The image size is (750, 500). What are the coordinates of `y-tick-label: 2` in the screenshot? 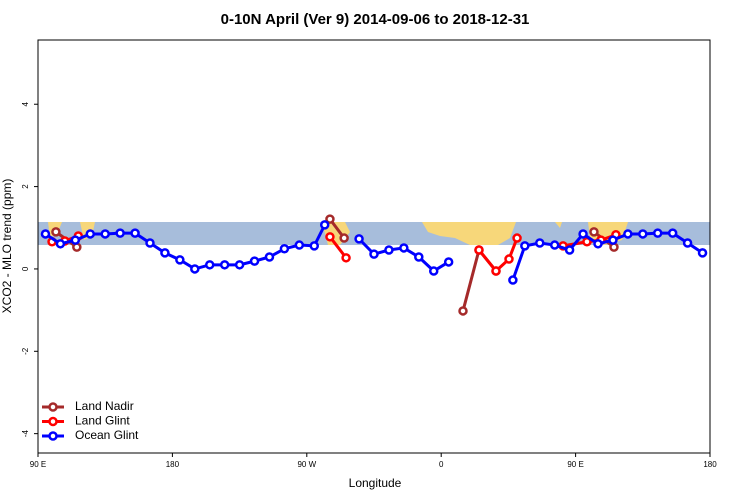 It's located at (25, 186).